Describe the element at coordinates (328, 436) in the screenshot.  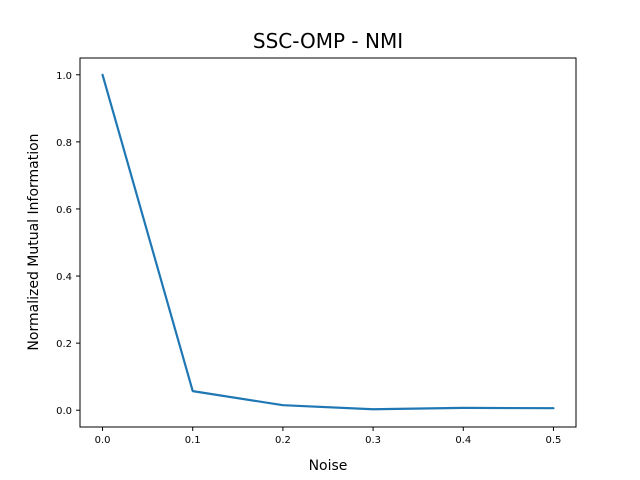
I see `x-axis-ticks: 0.0 0.1 0.2 0.3 0.4 0.5` at that location.